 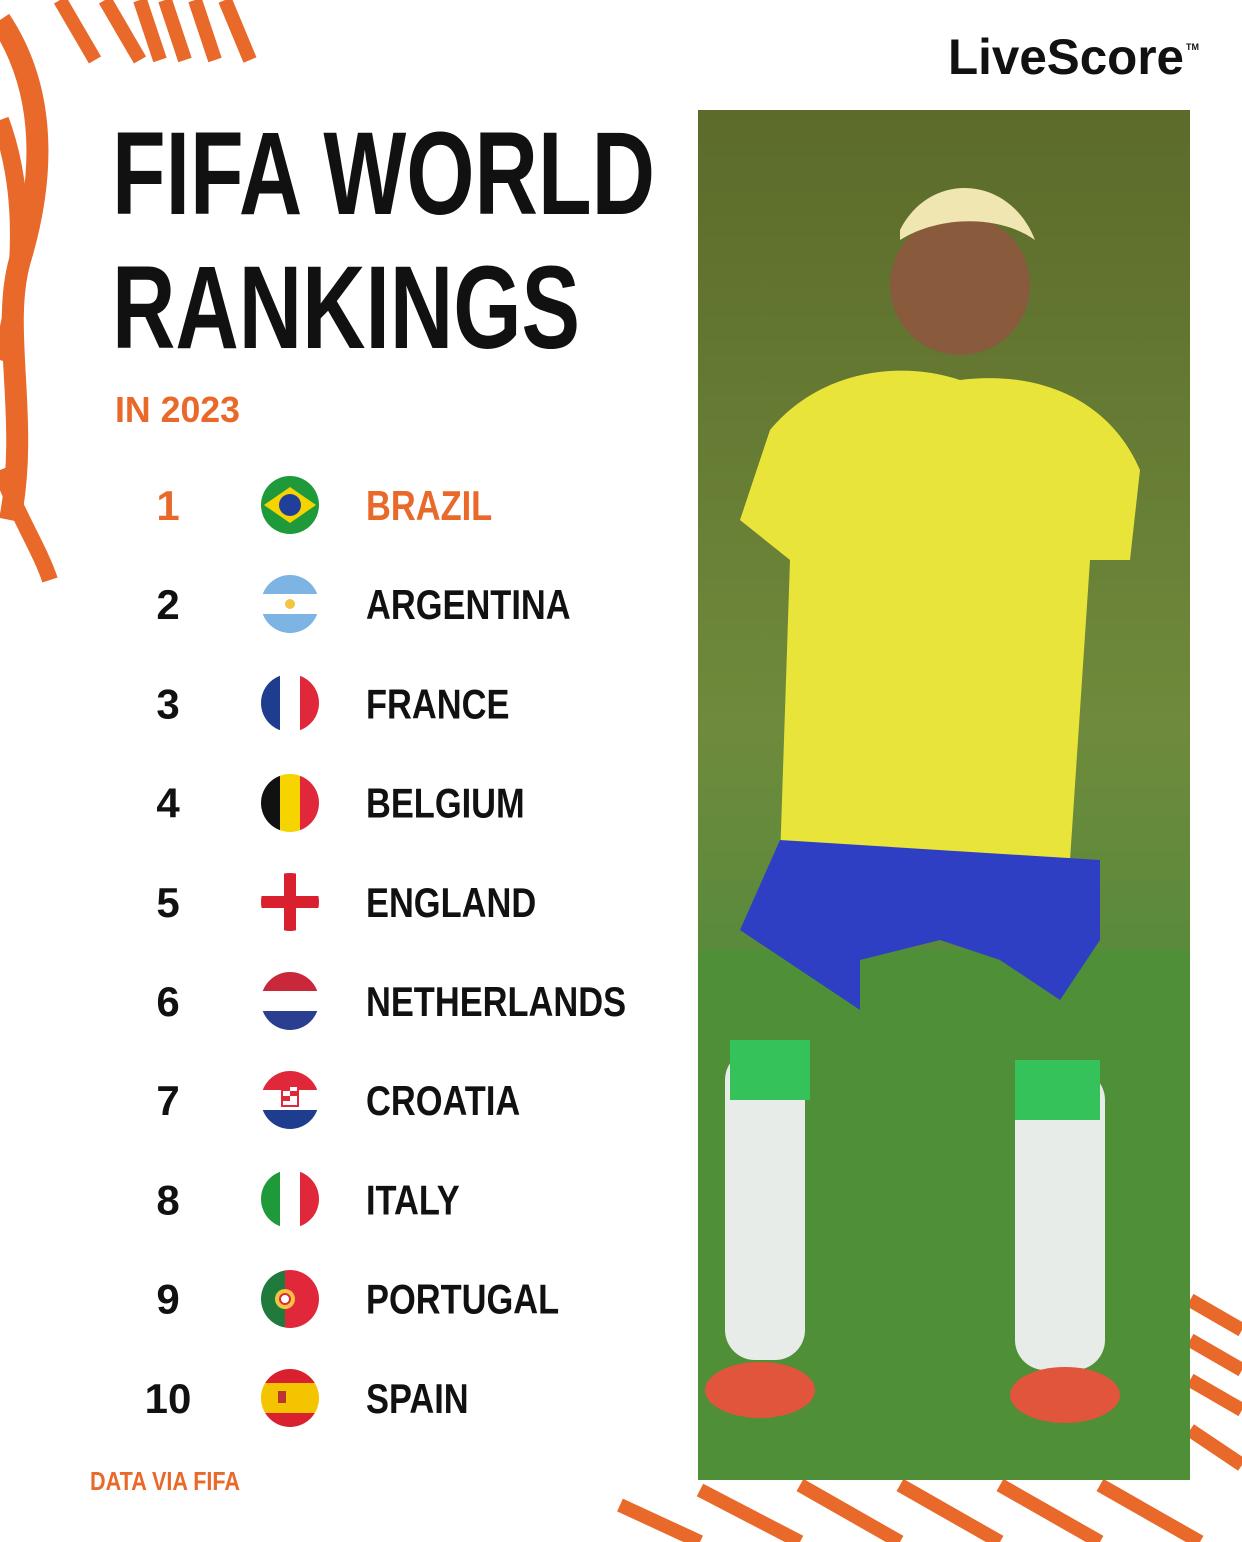 What do you see at coordinates (1192, 47) in the screenshot?
I see `brand-mark: TM` at bounding box center [1192, 47].